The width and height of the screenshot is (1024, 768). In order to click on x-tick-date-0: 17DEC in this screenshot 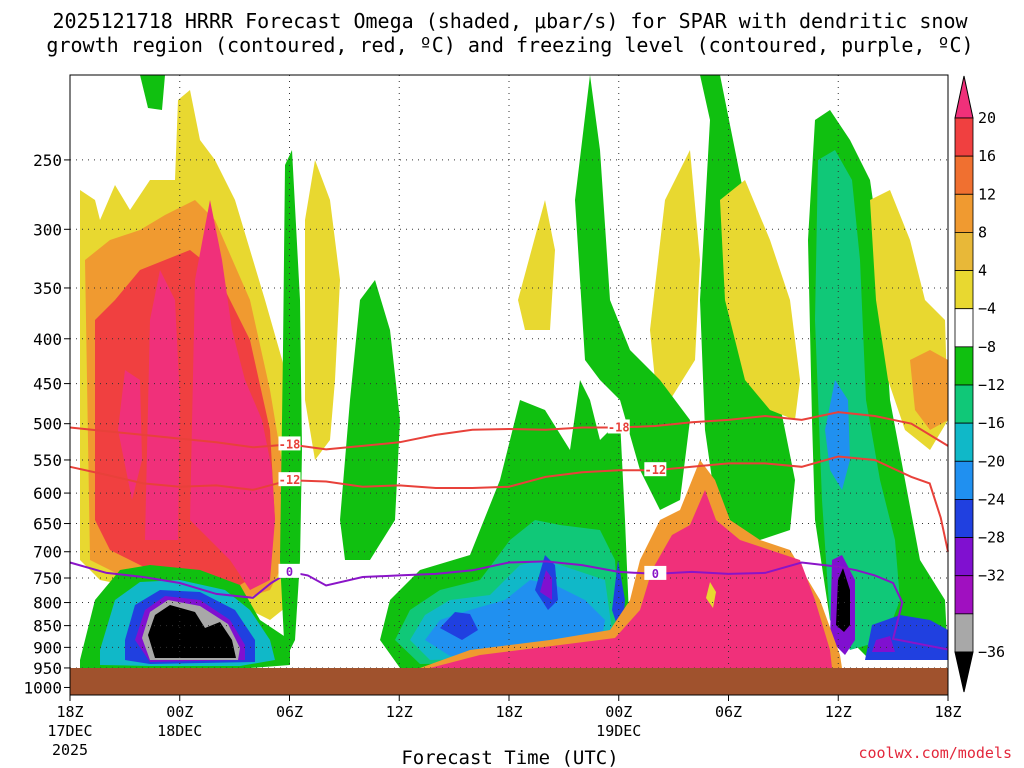, I will do `click(69, 731)`.